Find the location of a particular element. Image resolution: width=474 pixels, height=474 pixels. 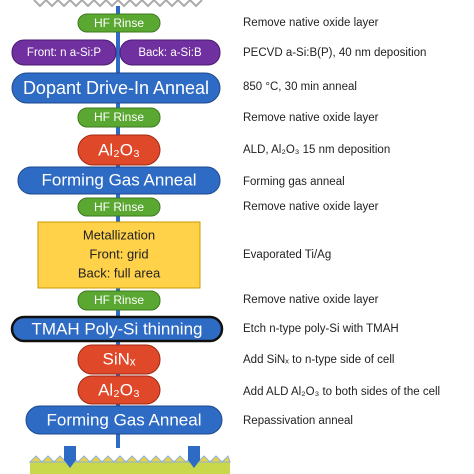

step-label: TMAH Poly-Si thinning is located at coordinates (116, 328).